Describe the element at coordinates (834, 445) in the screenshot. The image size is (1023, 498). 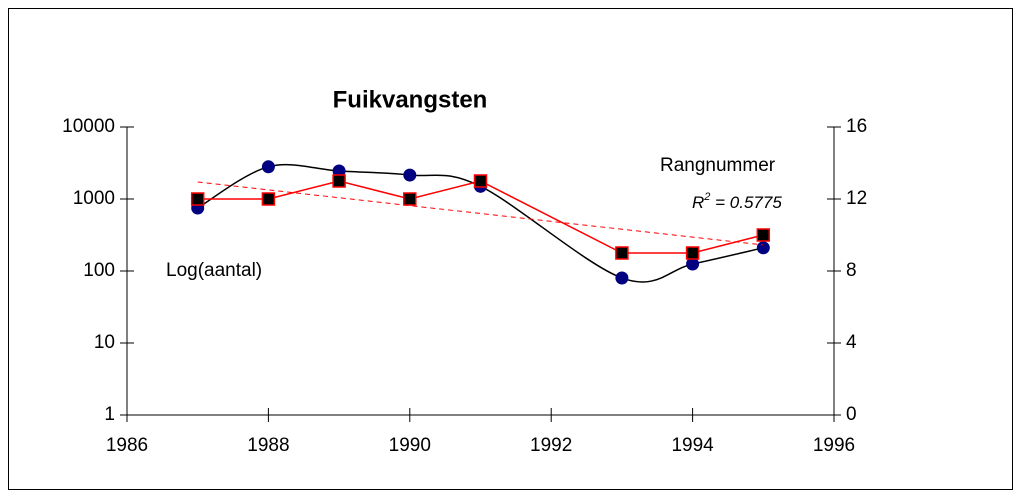
I see `x-tick-label: 1996` at that location.